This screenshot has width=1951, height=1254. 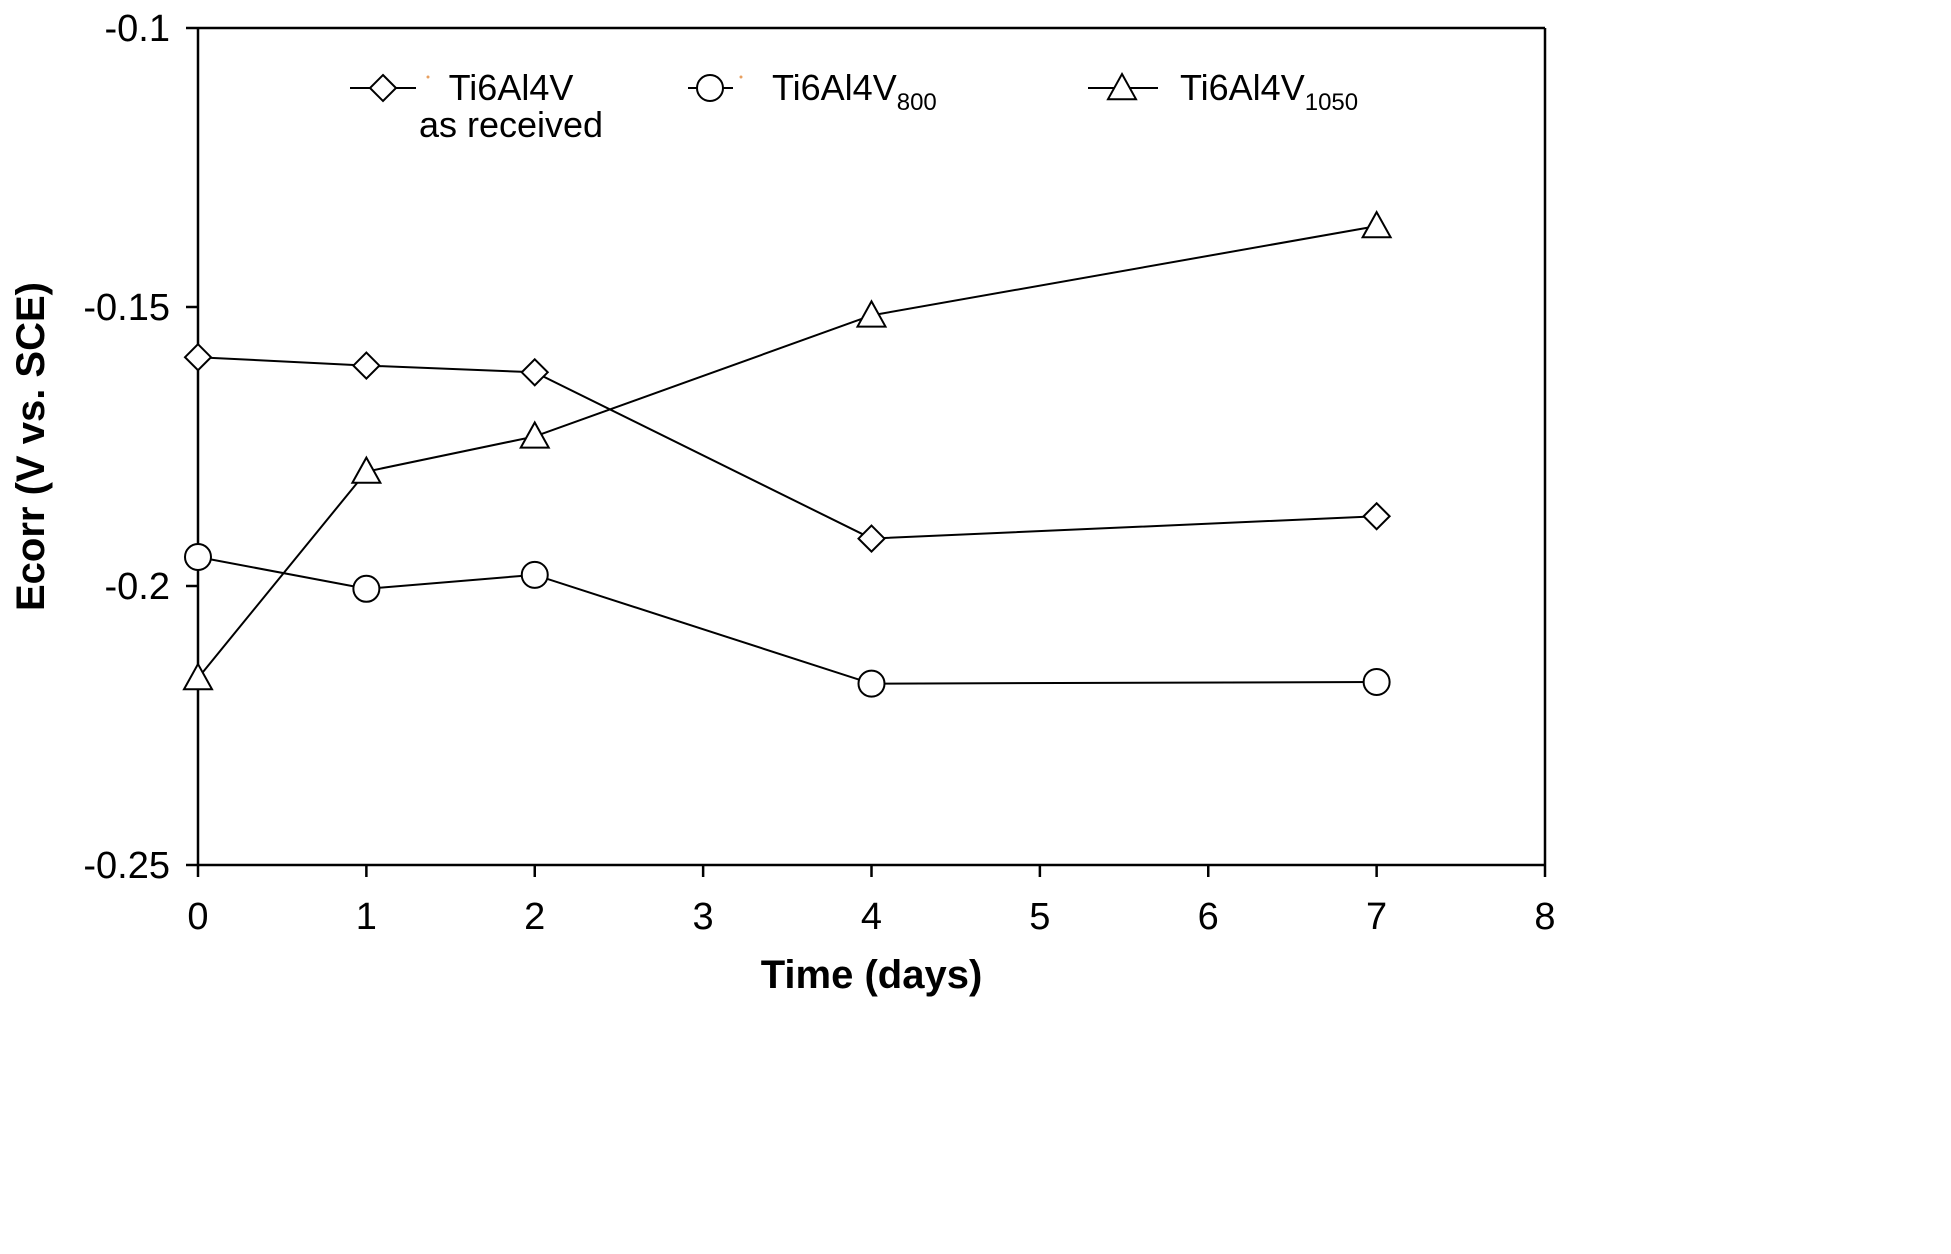 I want to click on legend-label-800: Ti6Al4V800, so click(x=854, y=91).